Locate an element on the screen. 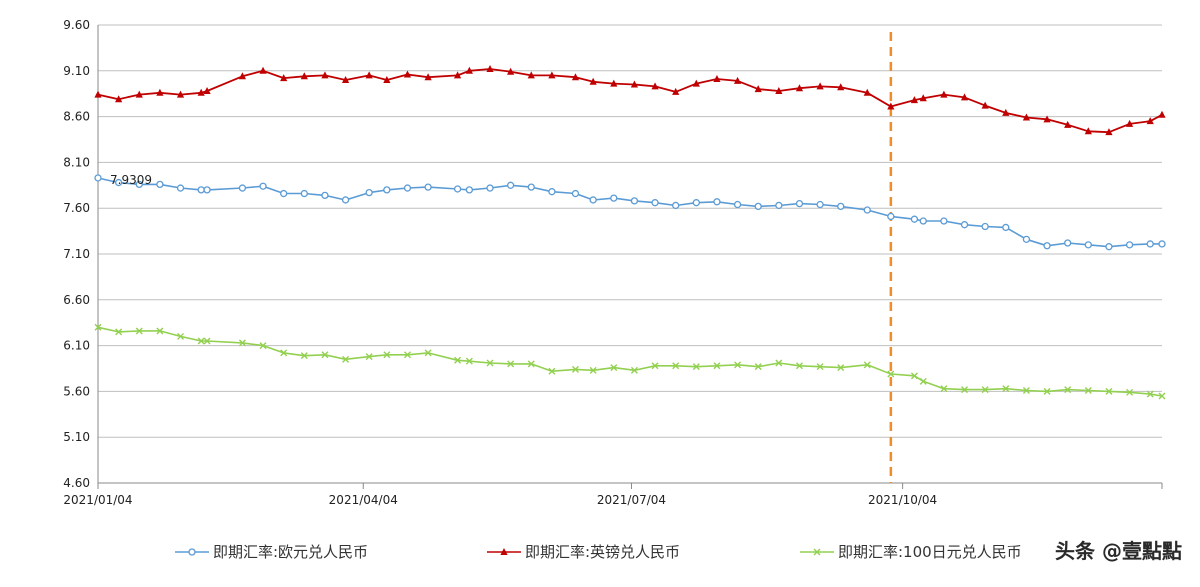  y-tick-label: 5.60 is located at coordinates (76, 391).